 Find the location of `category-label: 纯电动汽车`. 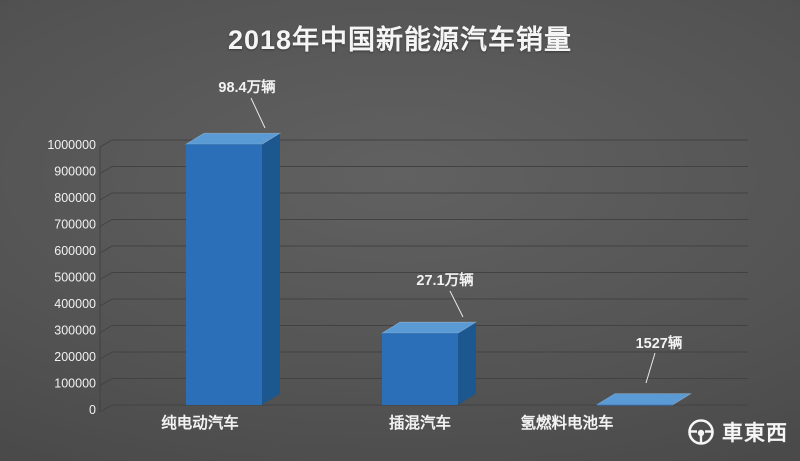

category-label: 纯电动汽车 is located at coordinates (200, 422).